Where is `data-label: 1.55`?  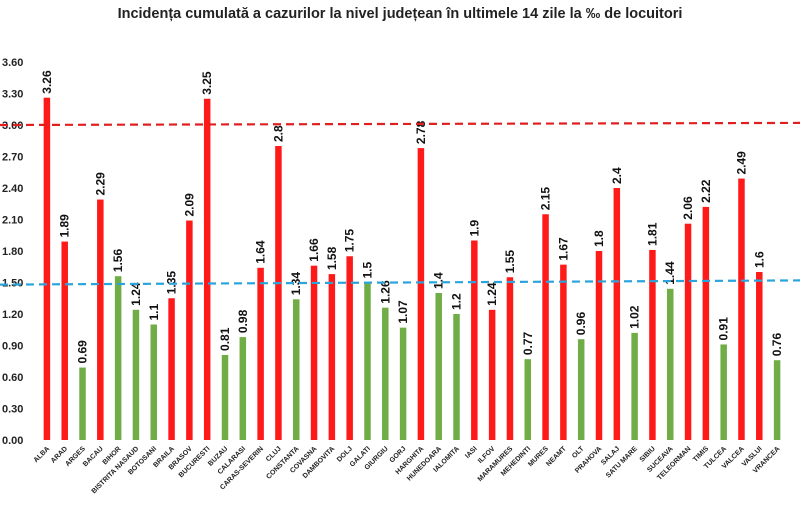 data-label: 1.55 is located at coordinates (510, 262).